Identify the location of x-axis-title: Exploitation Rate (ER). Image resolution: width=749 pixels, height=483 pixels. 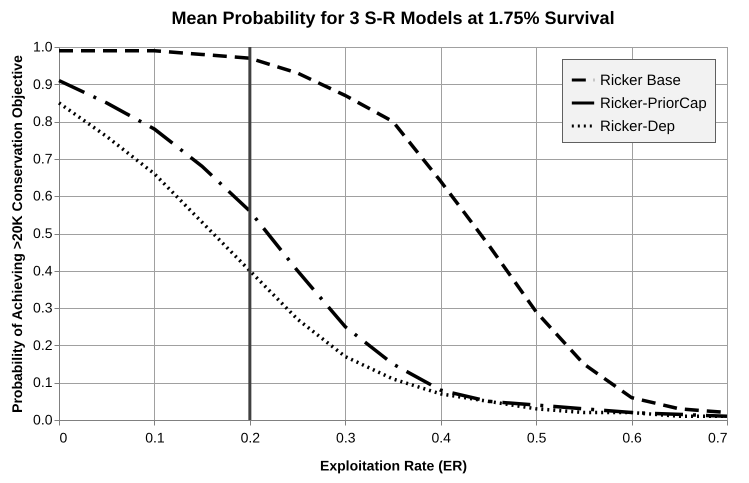
(394, 466).